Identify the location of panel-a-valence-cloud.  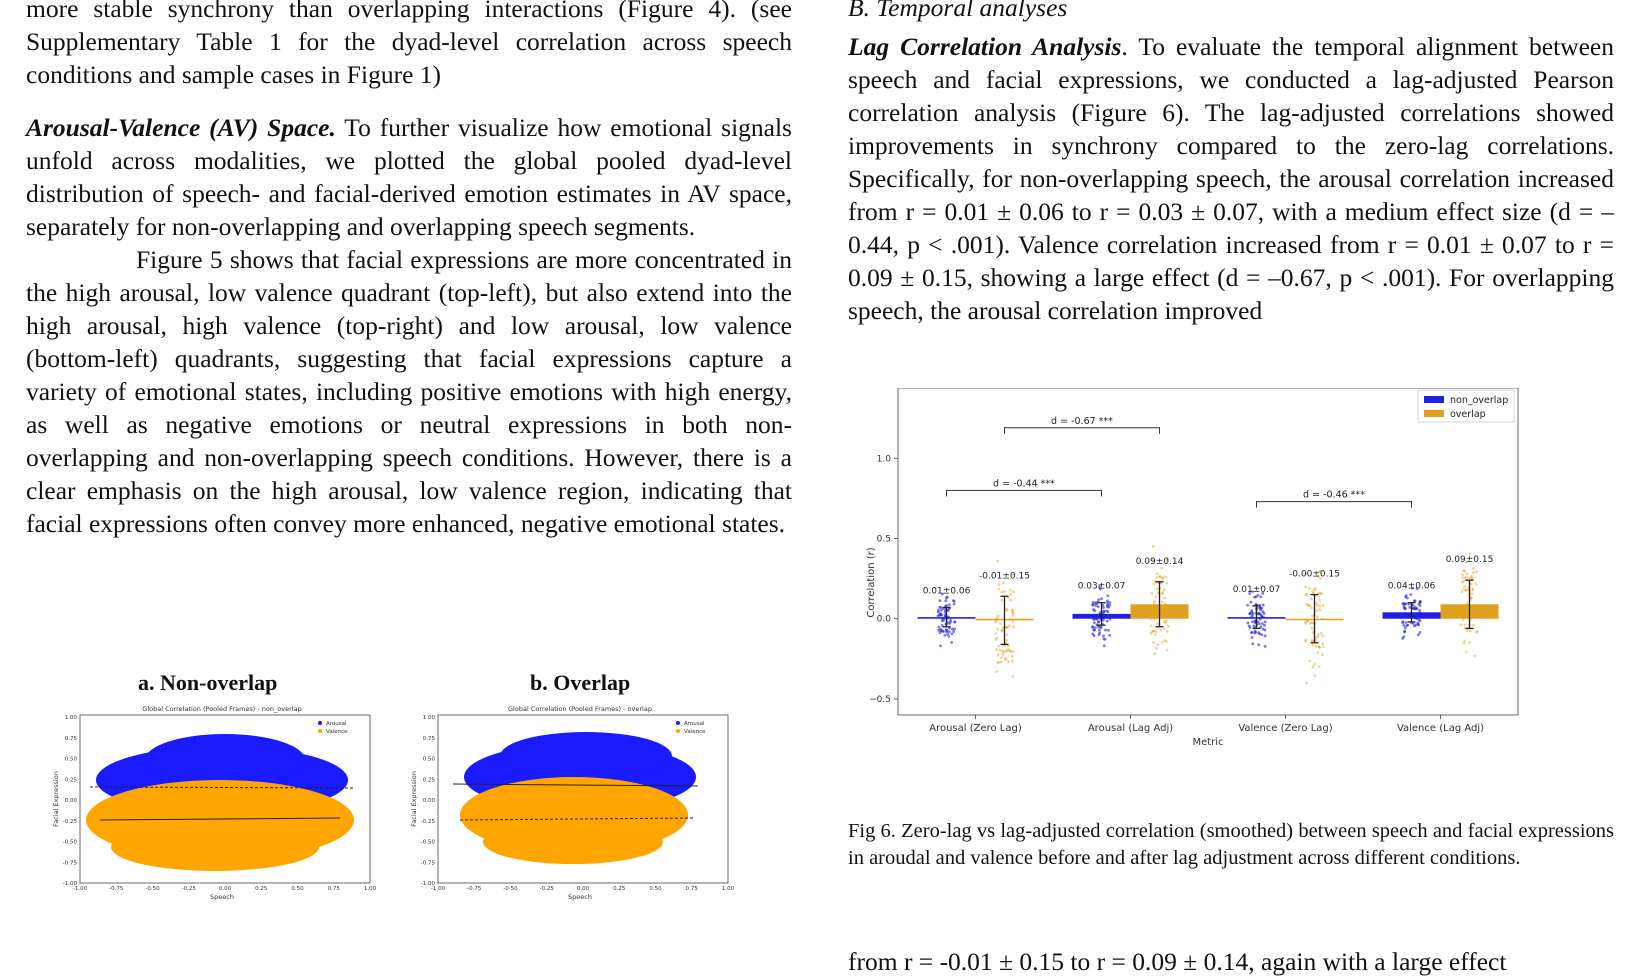
(220, 825).